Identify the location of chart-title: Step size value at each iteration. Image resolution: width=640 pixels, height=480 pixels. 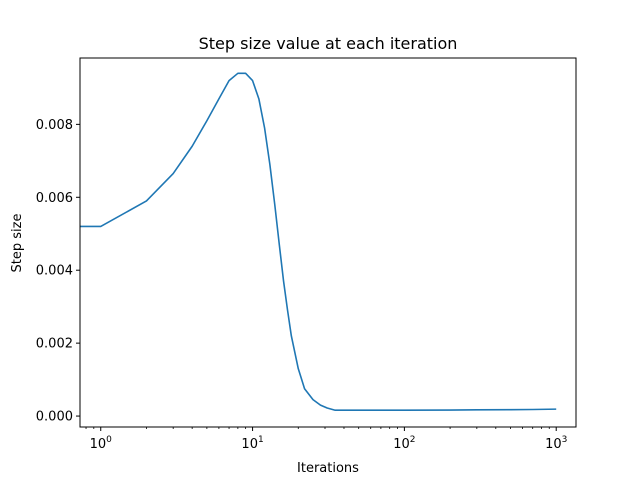
(328, 43).